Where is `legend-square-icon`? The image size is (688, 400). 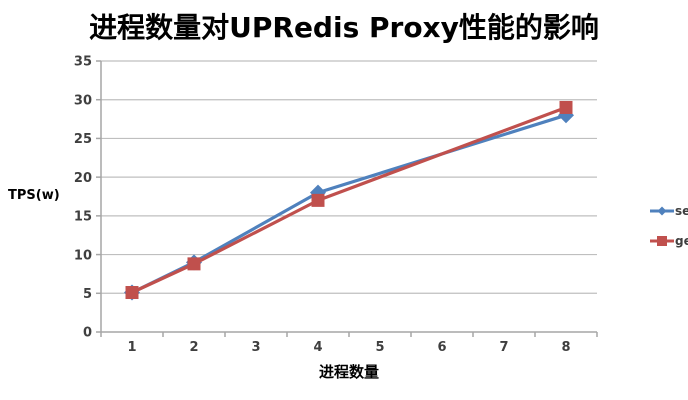
legend-square-icon is located at coordinates (662, 241).